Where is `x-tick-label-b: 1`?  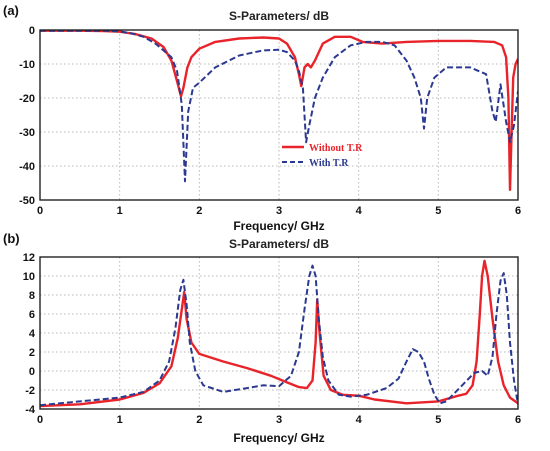
x-tick-label-b: 1 is located at coordinates (120, 420).